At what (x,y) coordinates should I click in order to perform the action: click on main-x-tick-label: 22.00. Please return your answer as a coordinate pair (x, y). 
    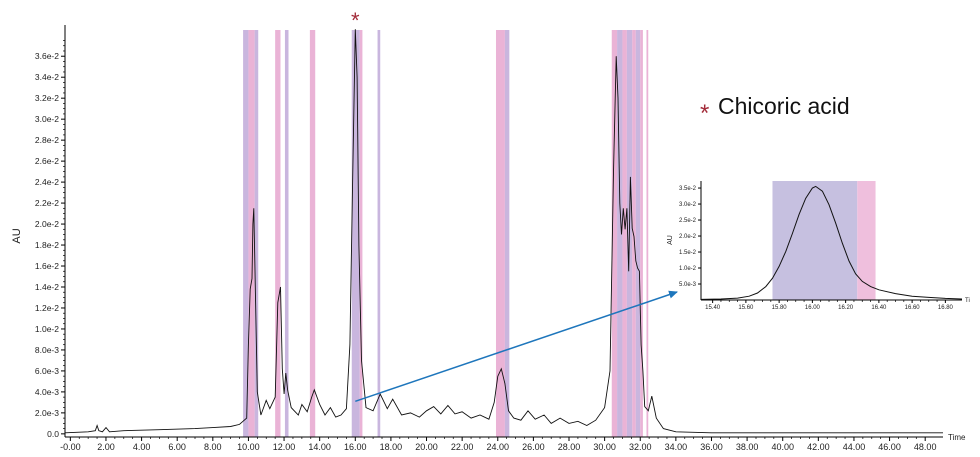
    Looking at the image, I should click on (462, 447).